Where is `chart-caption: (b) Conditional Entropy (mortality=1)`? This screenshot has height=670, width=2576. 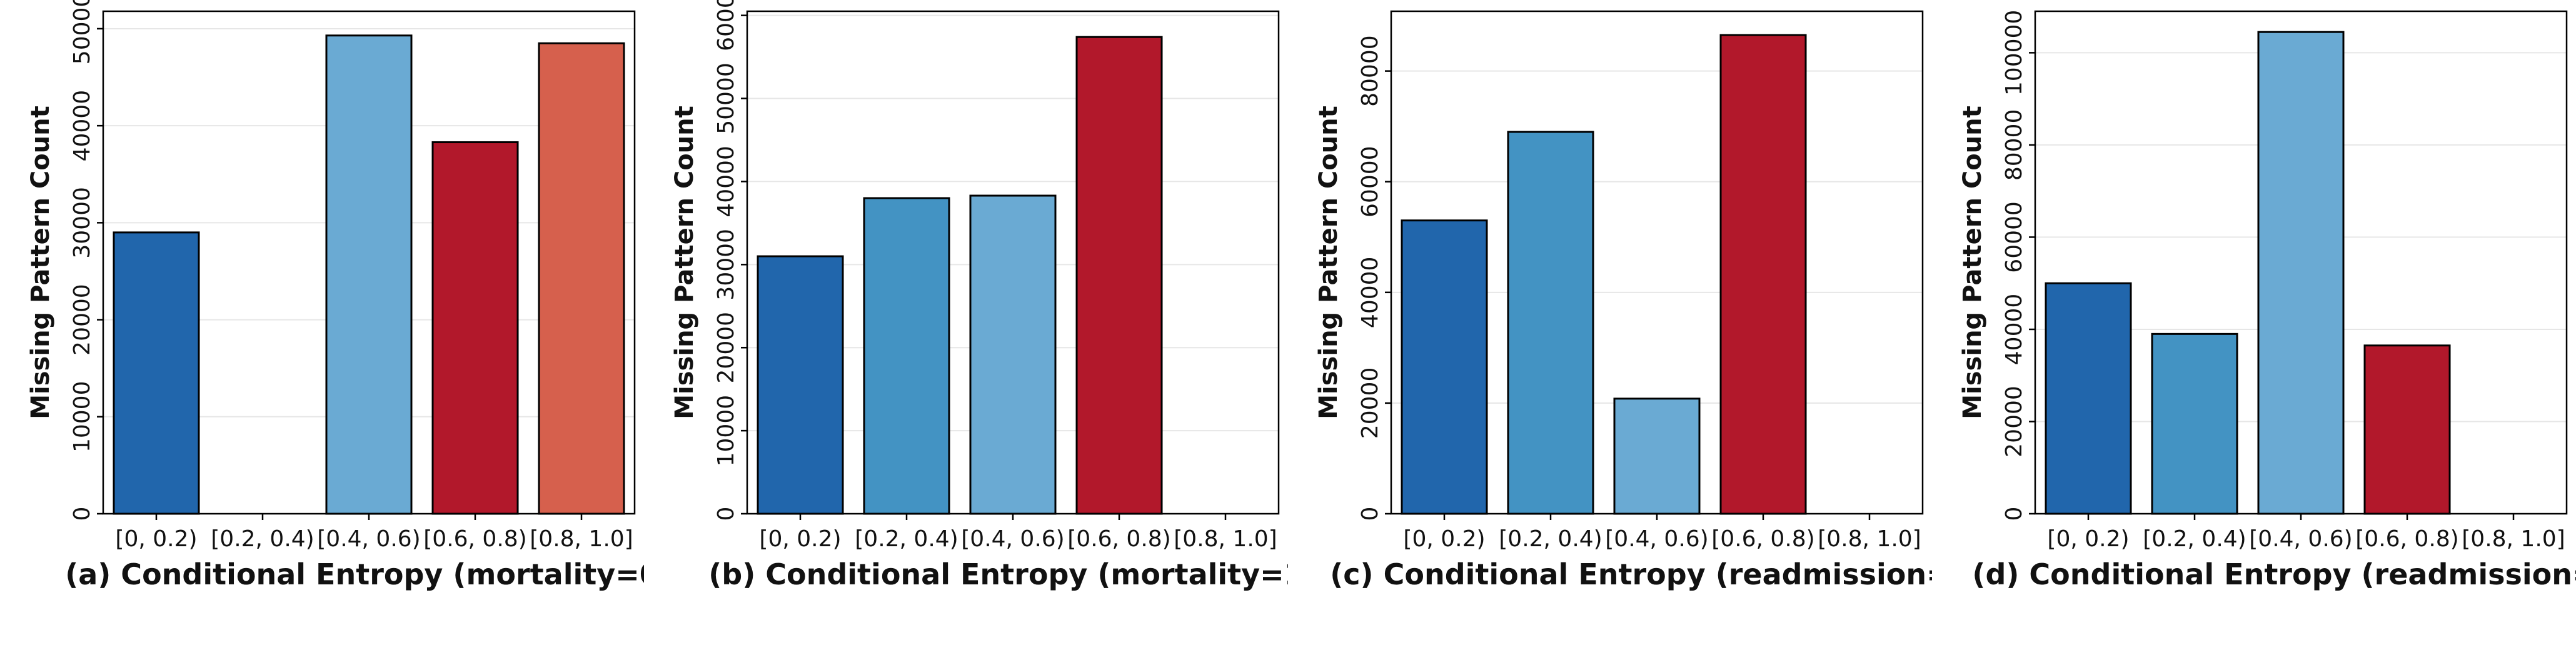
chart-caption: (b) Conditional Entropy (mortality=1) is located at coordinates (998, 574).